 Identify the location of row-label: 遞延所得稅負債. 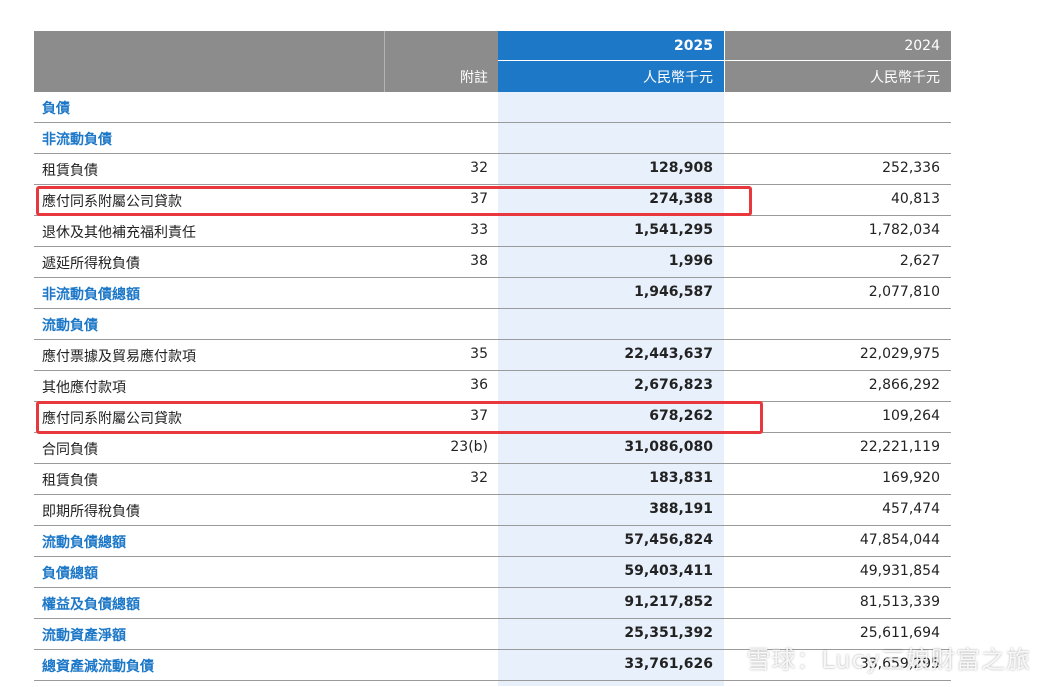
(91, 264).